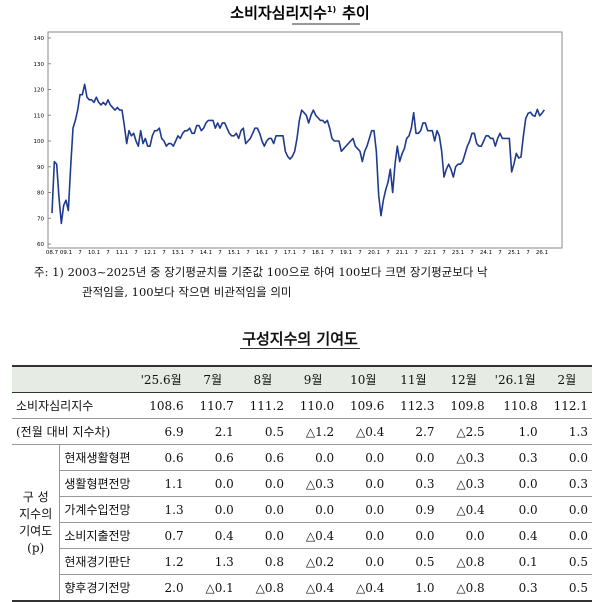 Image resolution: width=600 pixels, height=602 pixels. Describe the element at coordinates (363, 379) in the screenshot. I see `column-header: 10월` at that location.